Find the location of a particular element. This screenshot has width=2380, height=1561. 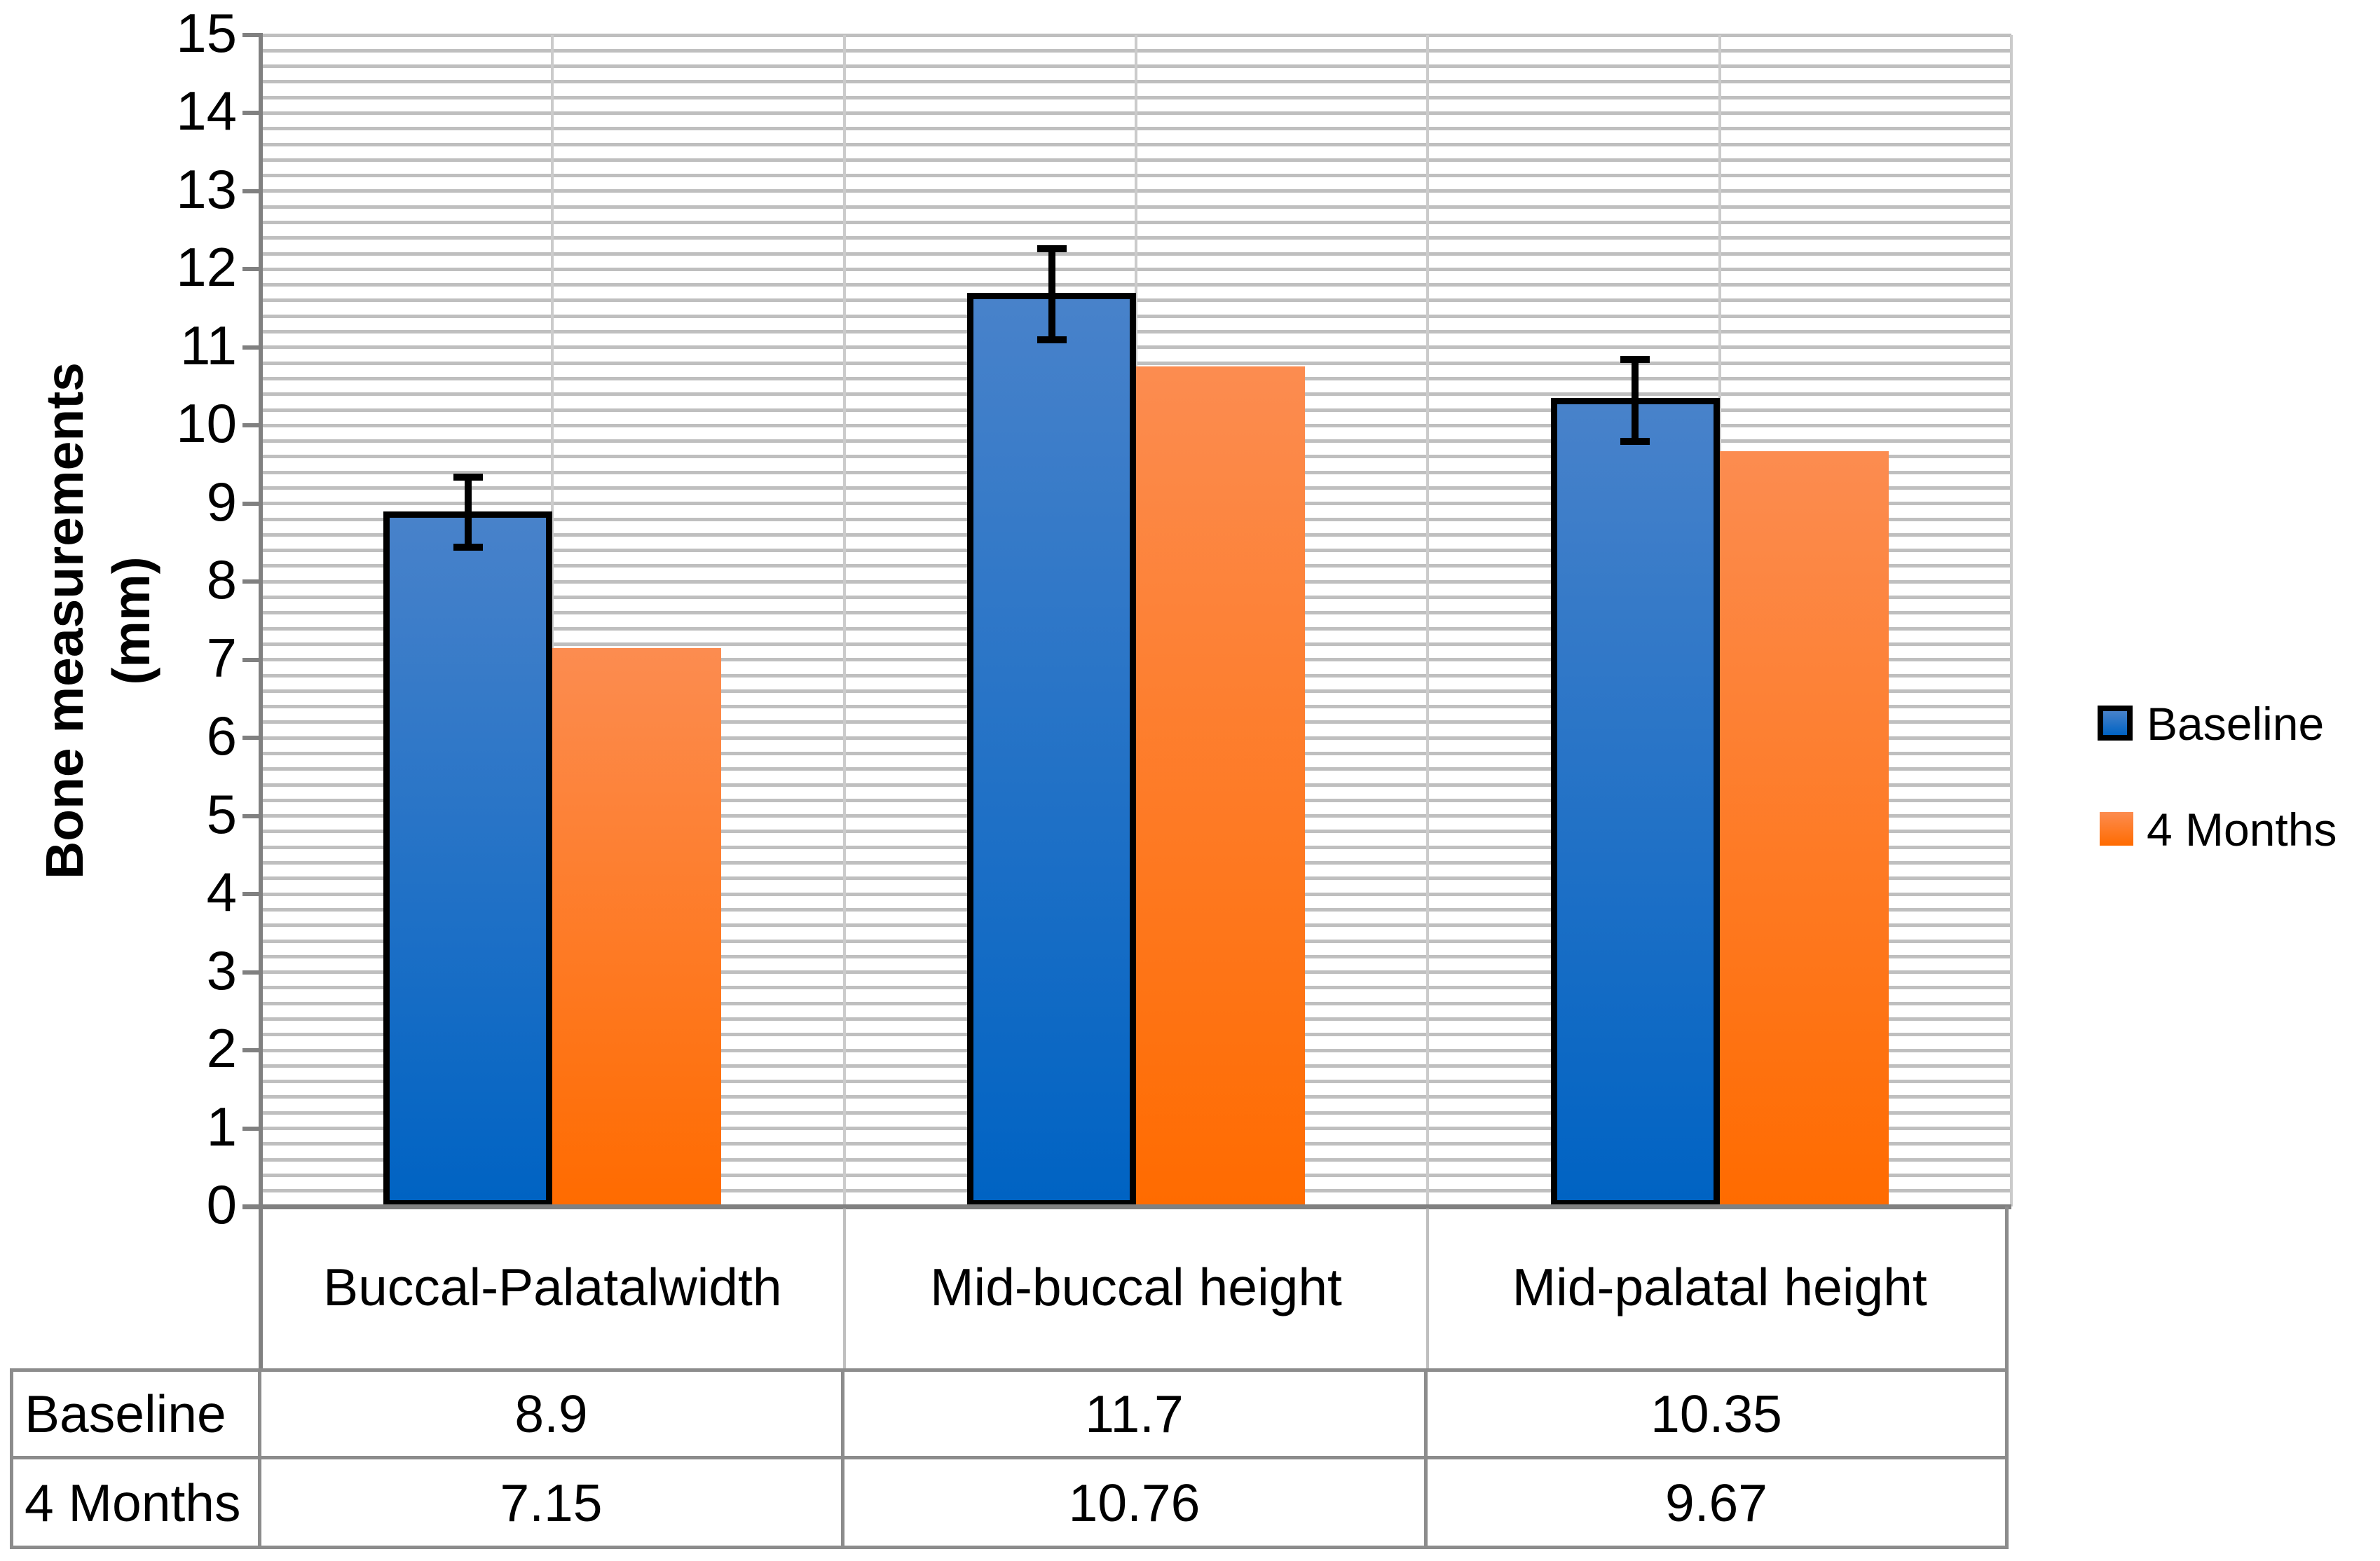

y-tick-label: 6 is located at coordinates (222, 736).